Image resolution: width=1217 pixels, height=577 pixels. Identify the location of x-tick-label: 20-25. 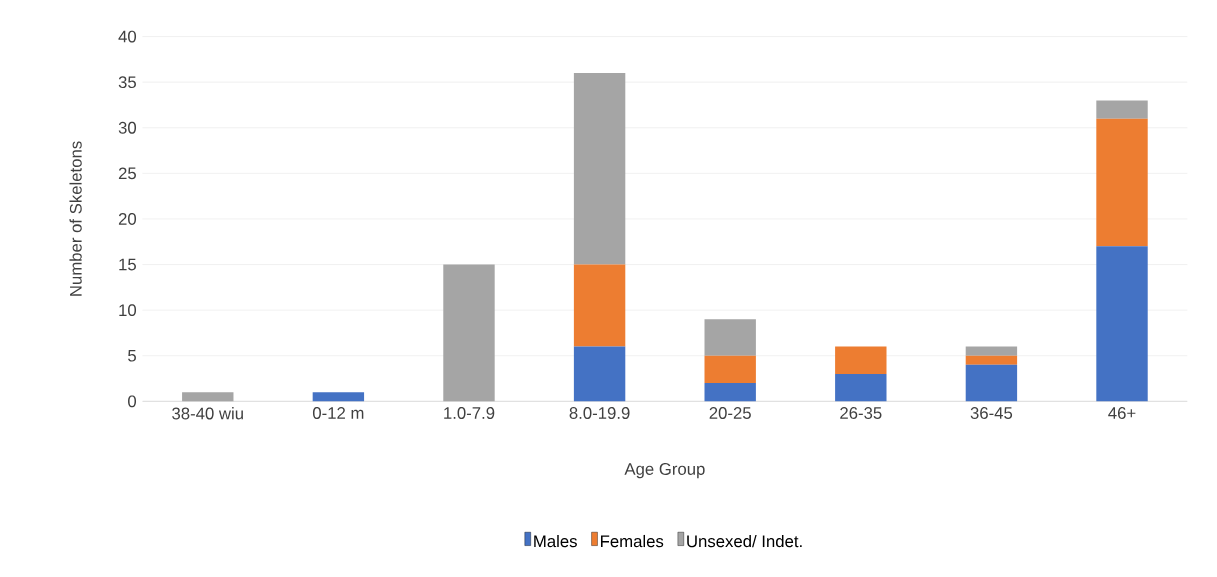
(730, 412).